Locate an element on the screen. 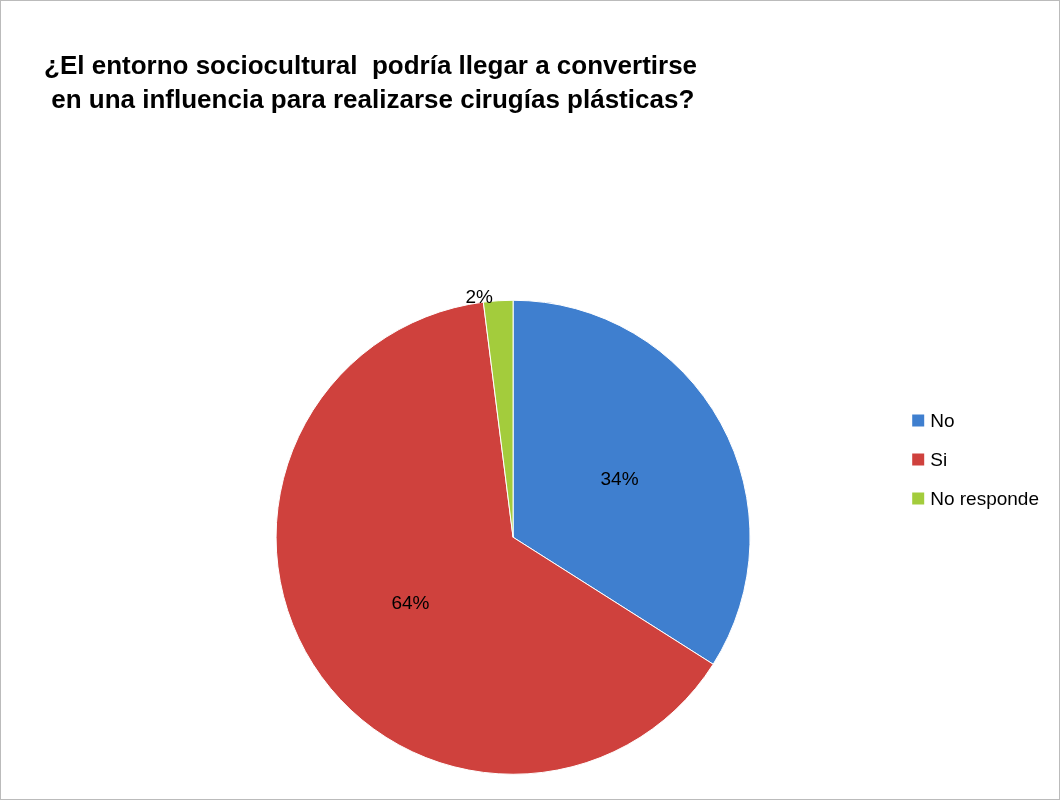 This screenshot has height=800, width=1060. data-label: 2% is located at coordinates (479, 297).